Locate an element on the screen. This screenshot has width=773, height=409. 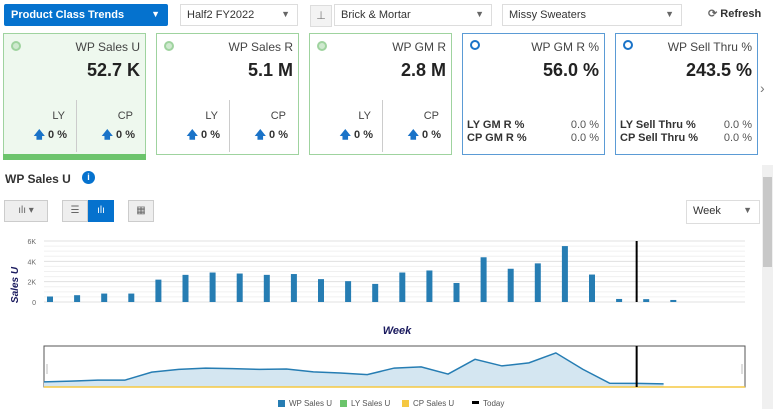
cp-label: CP GM R % is located at coordinates (497, 138).